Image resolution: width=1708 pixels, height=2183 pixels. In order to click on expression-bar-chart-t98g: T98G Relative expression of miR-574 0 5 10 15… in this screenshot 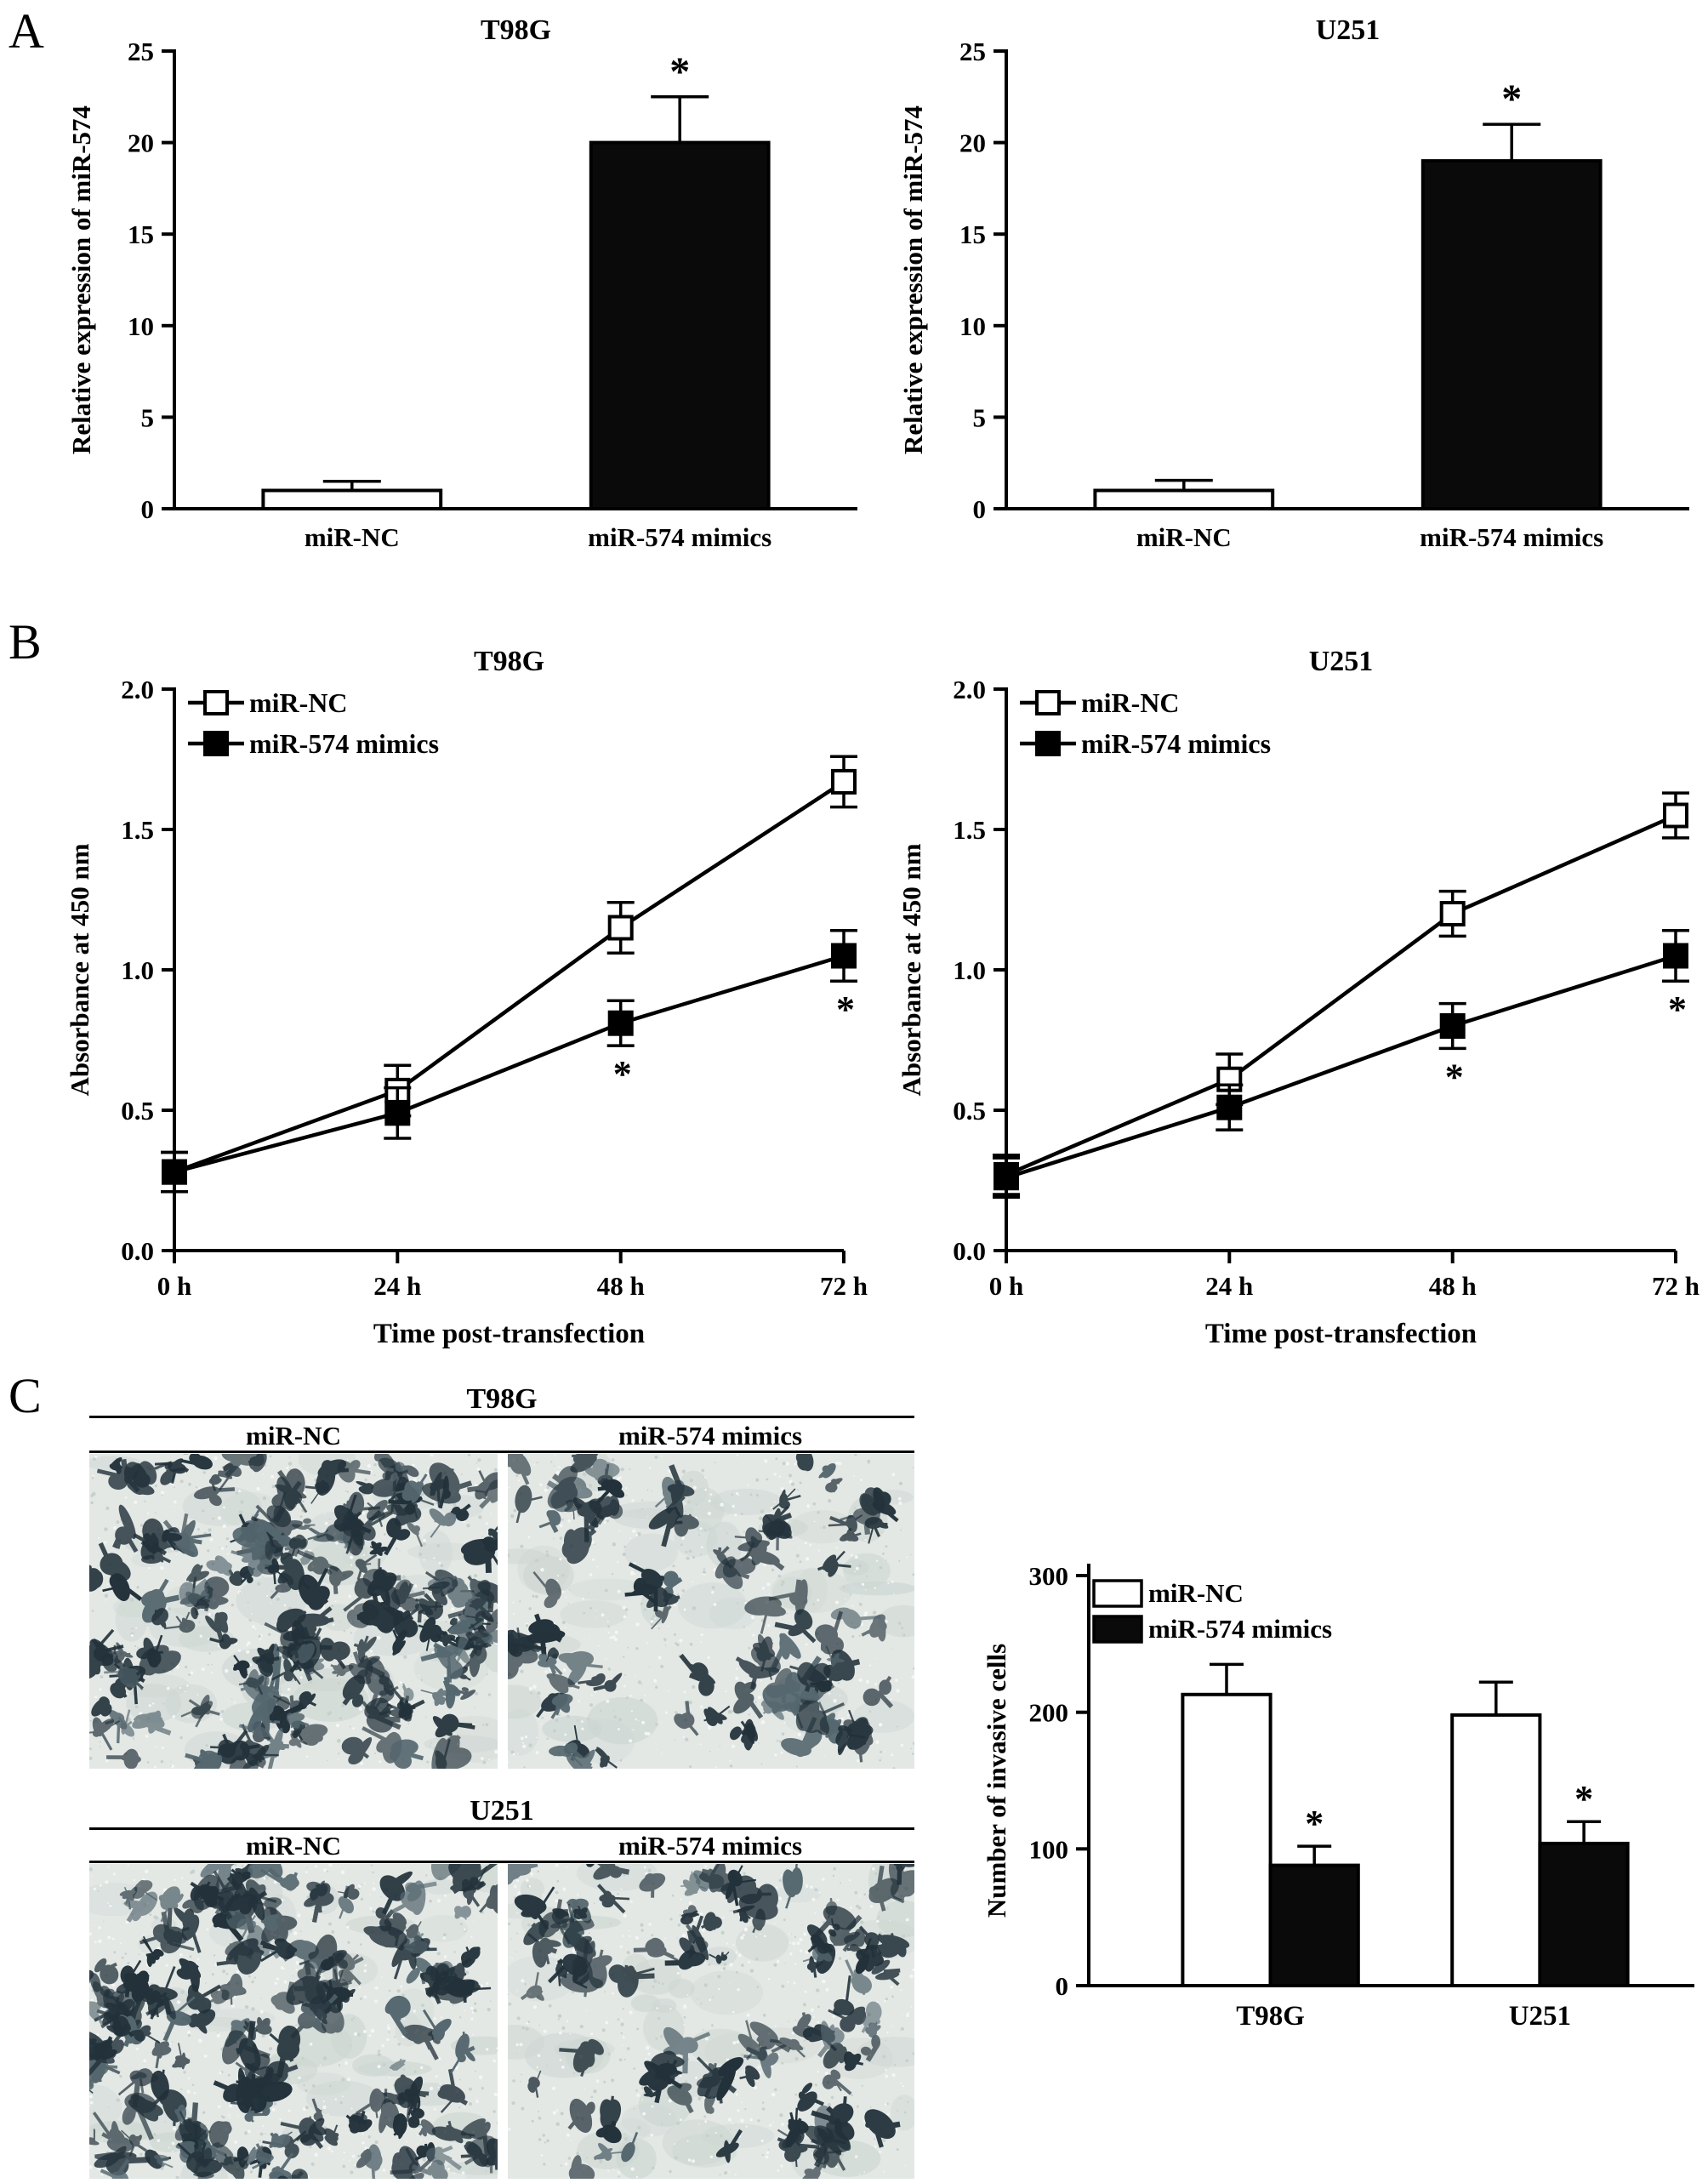, I will do `click(464, 296)`.